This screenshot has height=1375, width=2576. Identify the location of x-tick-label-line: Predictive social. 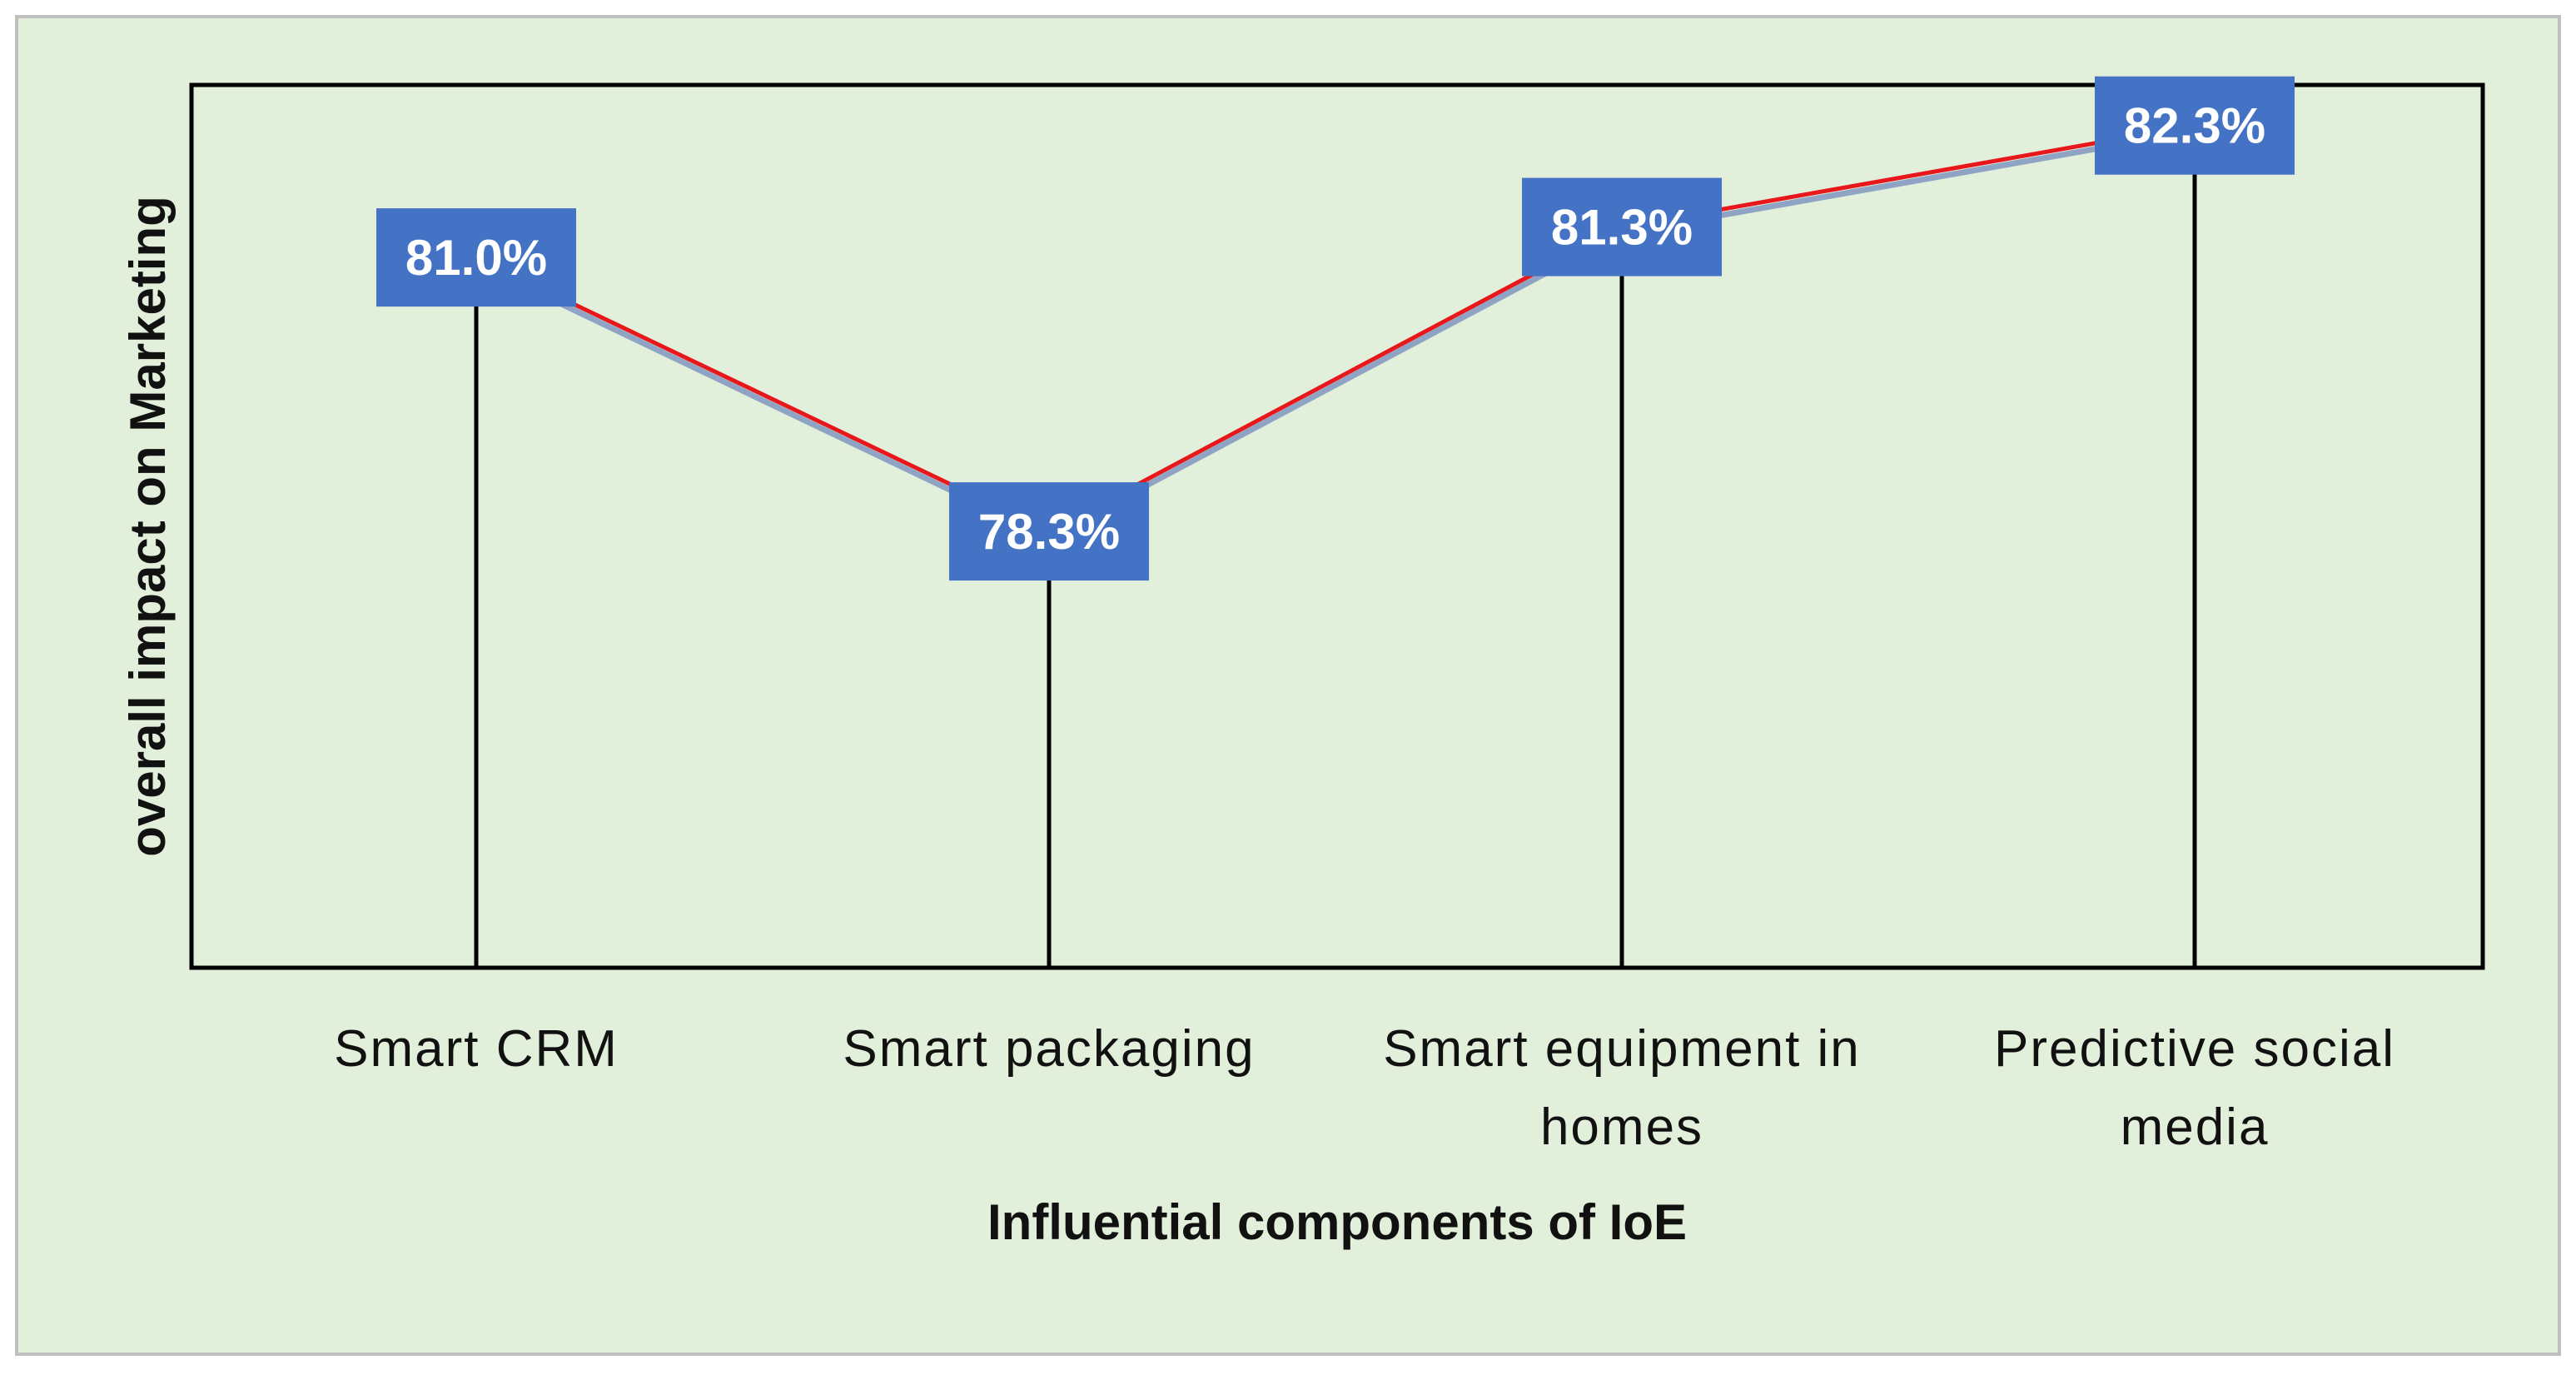
(2194, 1049).